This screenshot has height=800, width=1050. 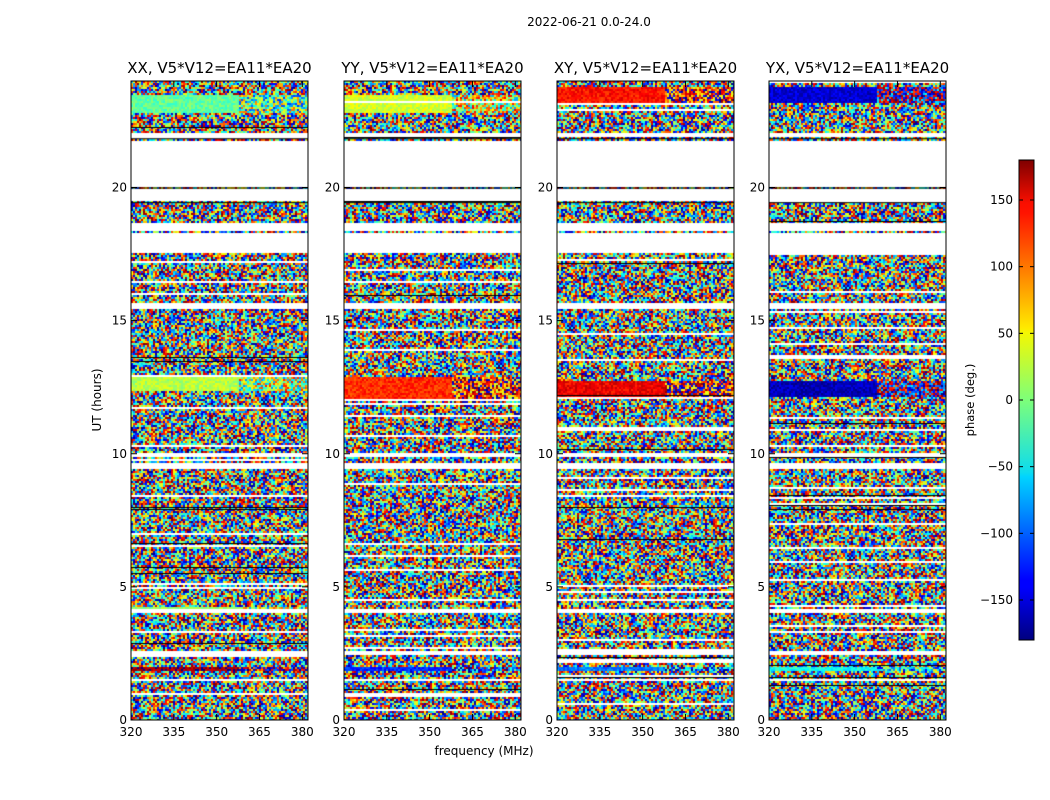 I want to click on panel-title: XY, V5*V12=EA11*EA20, so click(x=645, y=68).